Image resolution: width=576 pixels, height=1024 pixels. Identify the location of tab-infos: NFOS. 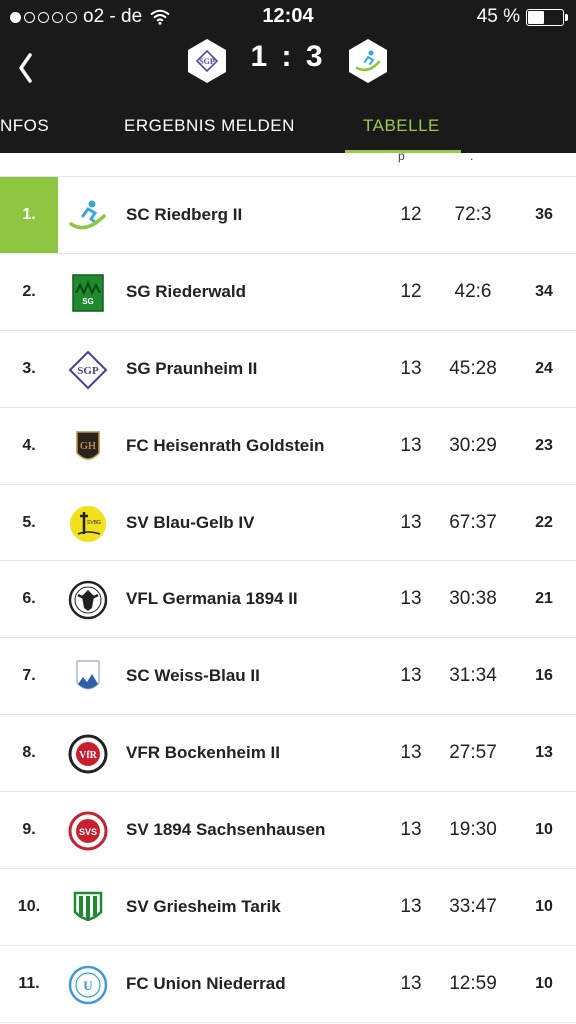
(25, 125).